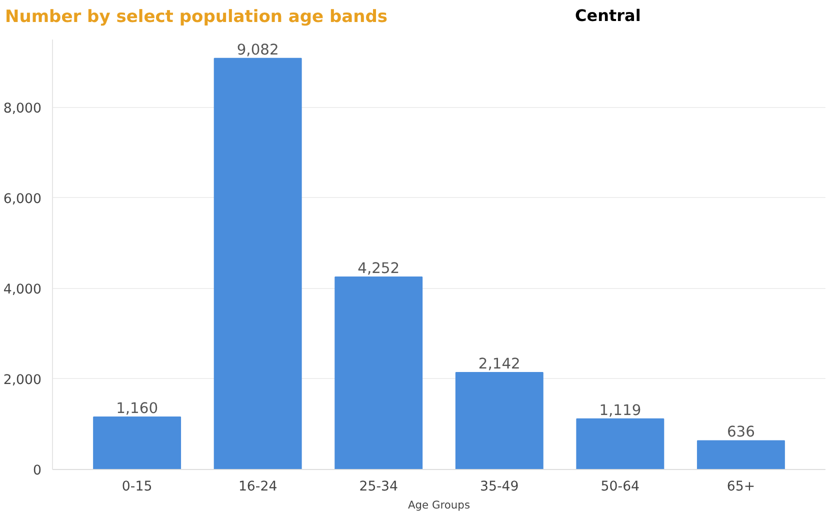  What do you see at coordinates (22, 290) in the screenshot?
I see `y-tick-label: 4,000` at bounding box center [22, 290].